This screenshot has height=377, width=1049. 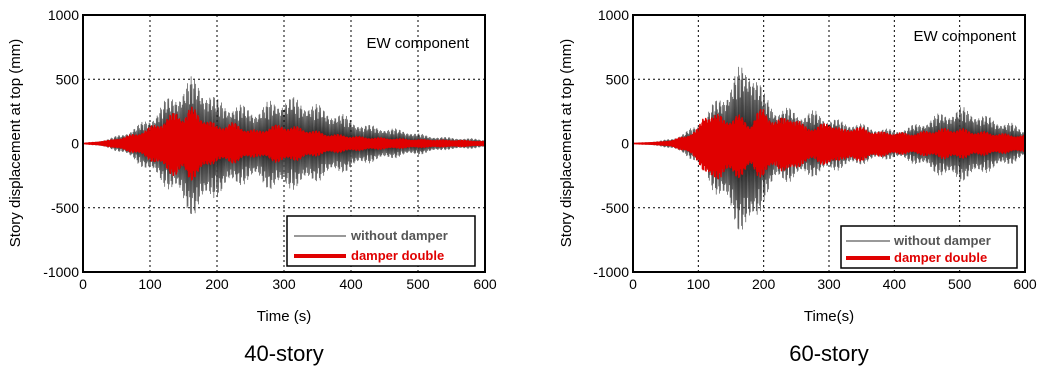 I want to click on legend-box, so click(x=929, y=247).